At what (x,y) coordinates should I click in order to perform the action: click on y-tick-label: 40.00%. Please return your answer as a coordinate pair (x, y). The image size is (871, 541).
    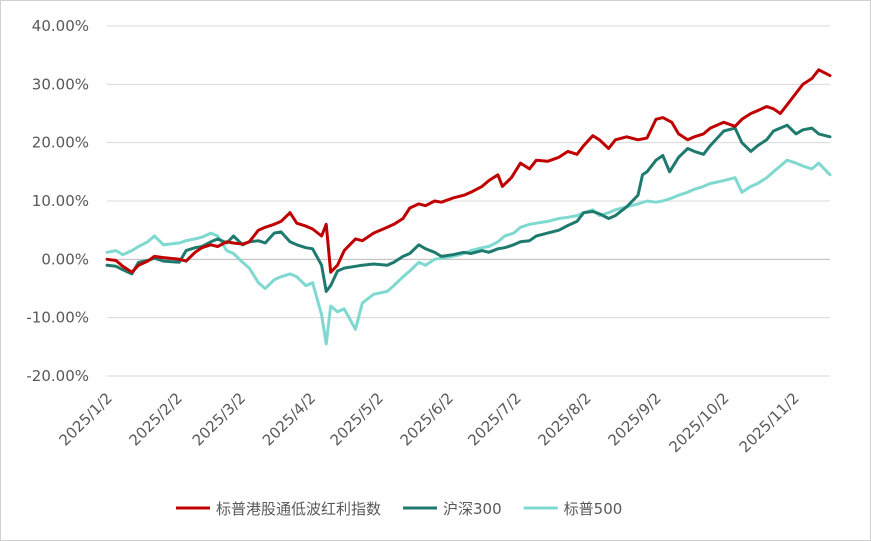
    Looking at the image, I should click on (60, 26).